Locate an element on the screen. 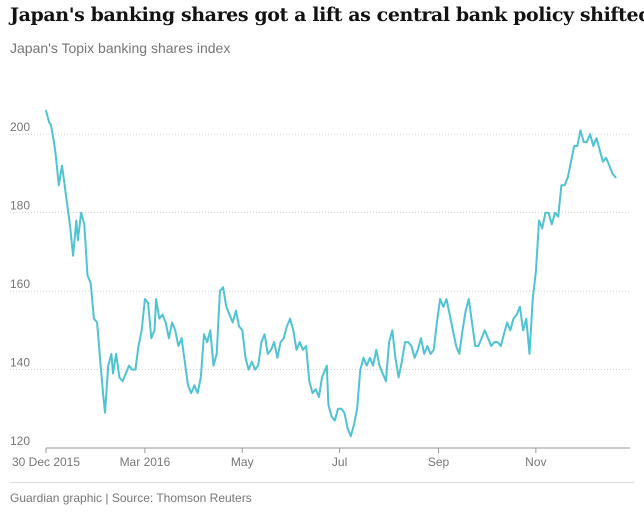 The height and width of the screenshot is (518, 644). y-tick-label-180: 180 is located at coordinates (20, 206).